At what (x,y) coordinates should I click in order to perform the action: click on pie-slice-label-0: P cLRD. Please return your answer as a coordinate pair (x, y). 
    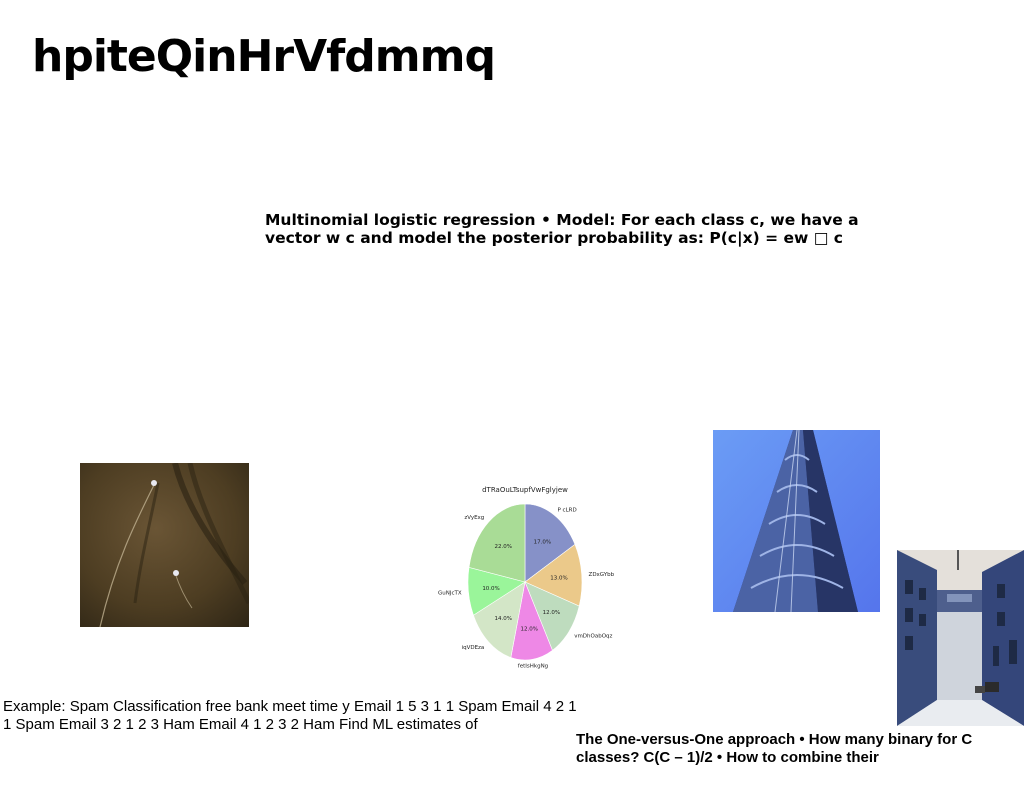
    Looking at the image, I should click on (566, 510).